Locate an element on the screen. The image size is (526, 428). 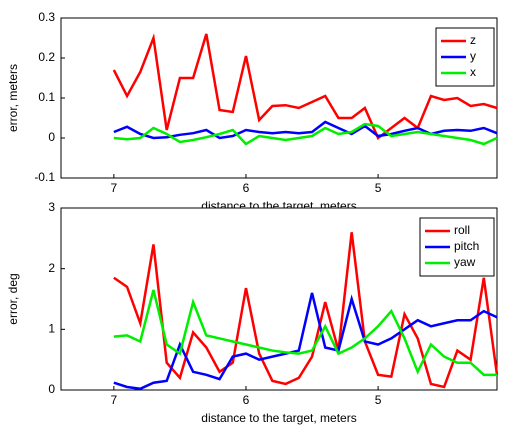
y-tick-label: 0.2 is located at coordinates (46, 57).